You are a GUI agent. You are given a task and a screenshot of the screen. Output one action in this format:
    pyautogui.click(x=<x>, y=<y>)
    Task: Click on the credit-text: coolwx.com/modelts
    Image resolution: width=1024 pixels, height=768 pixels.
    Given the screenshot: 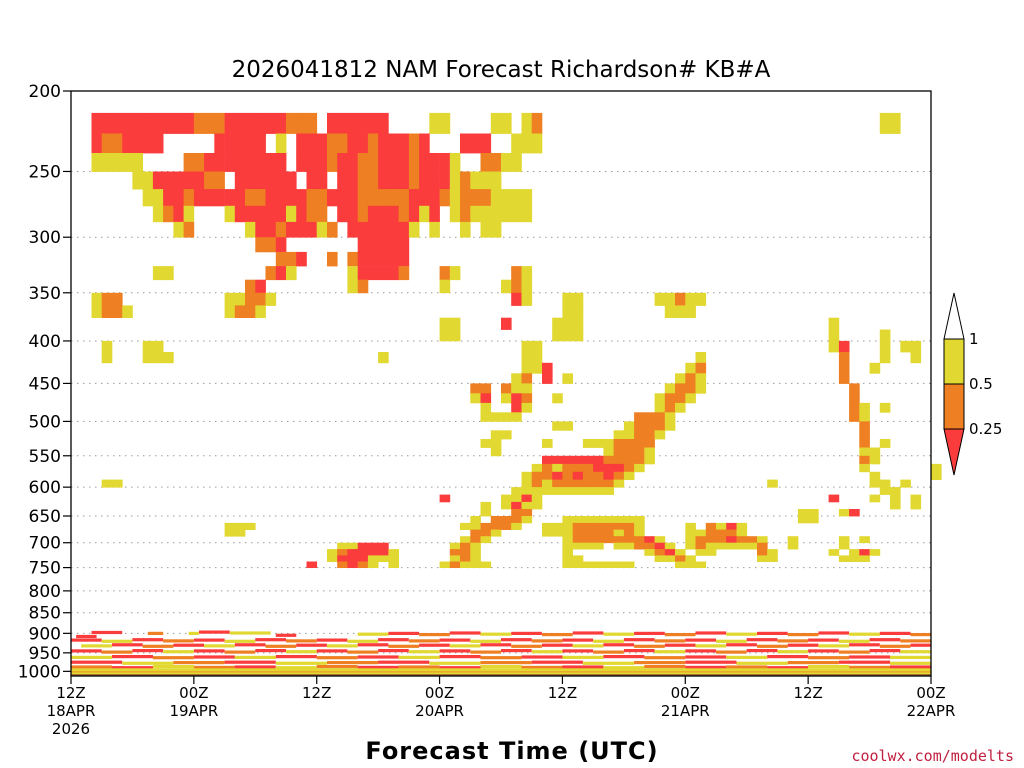 What is the action you would take?
    pyautogui.click(x=932, y=756)
    